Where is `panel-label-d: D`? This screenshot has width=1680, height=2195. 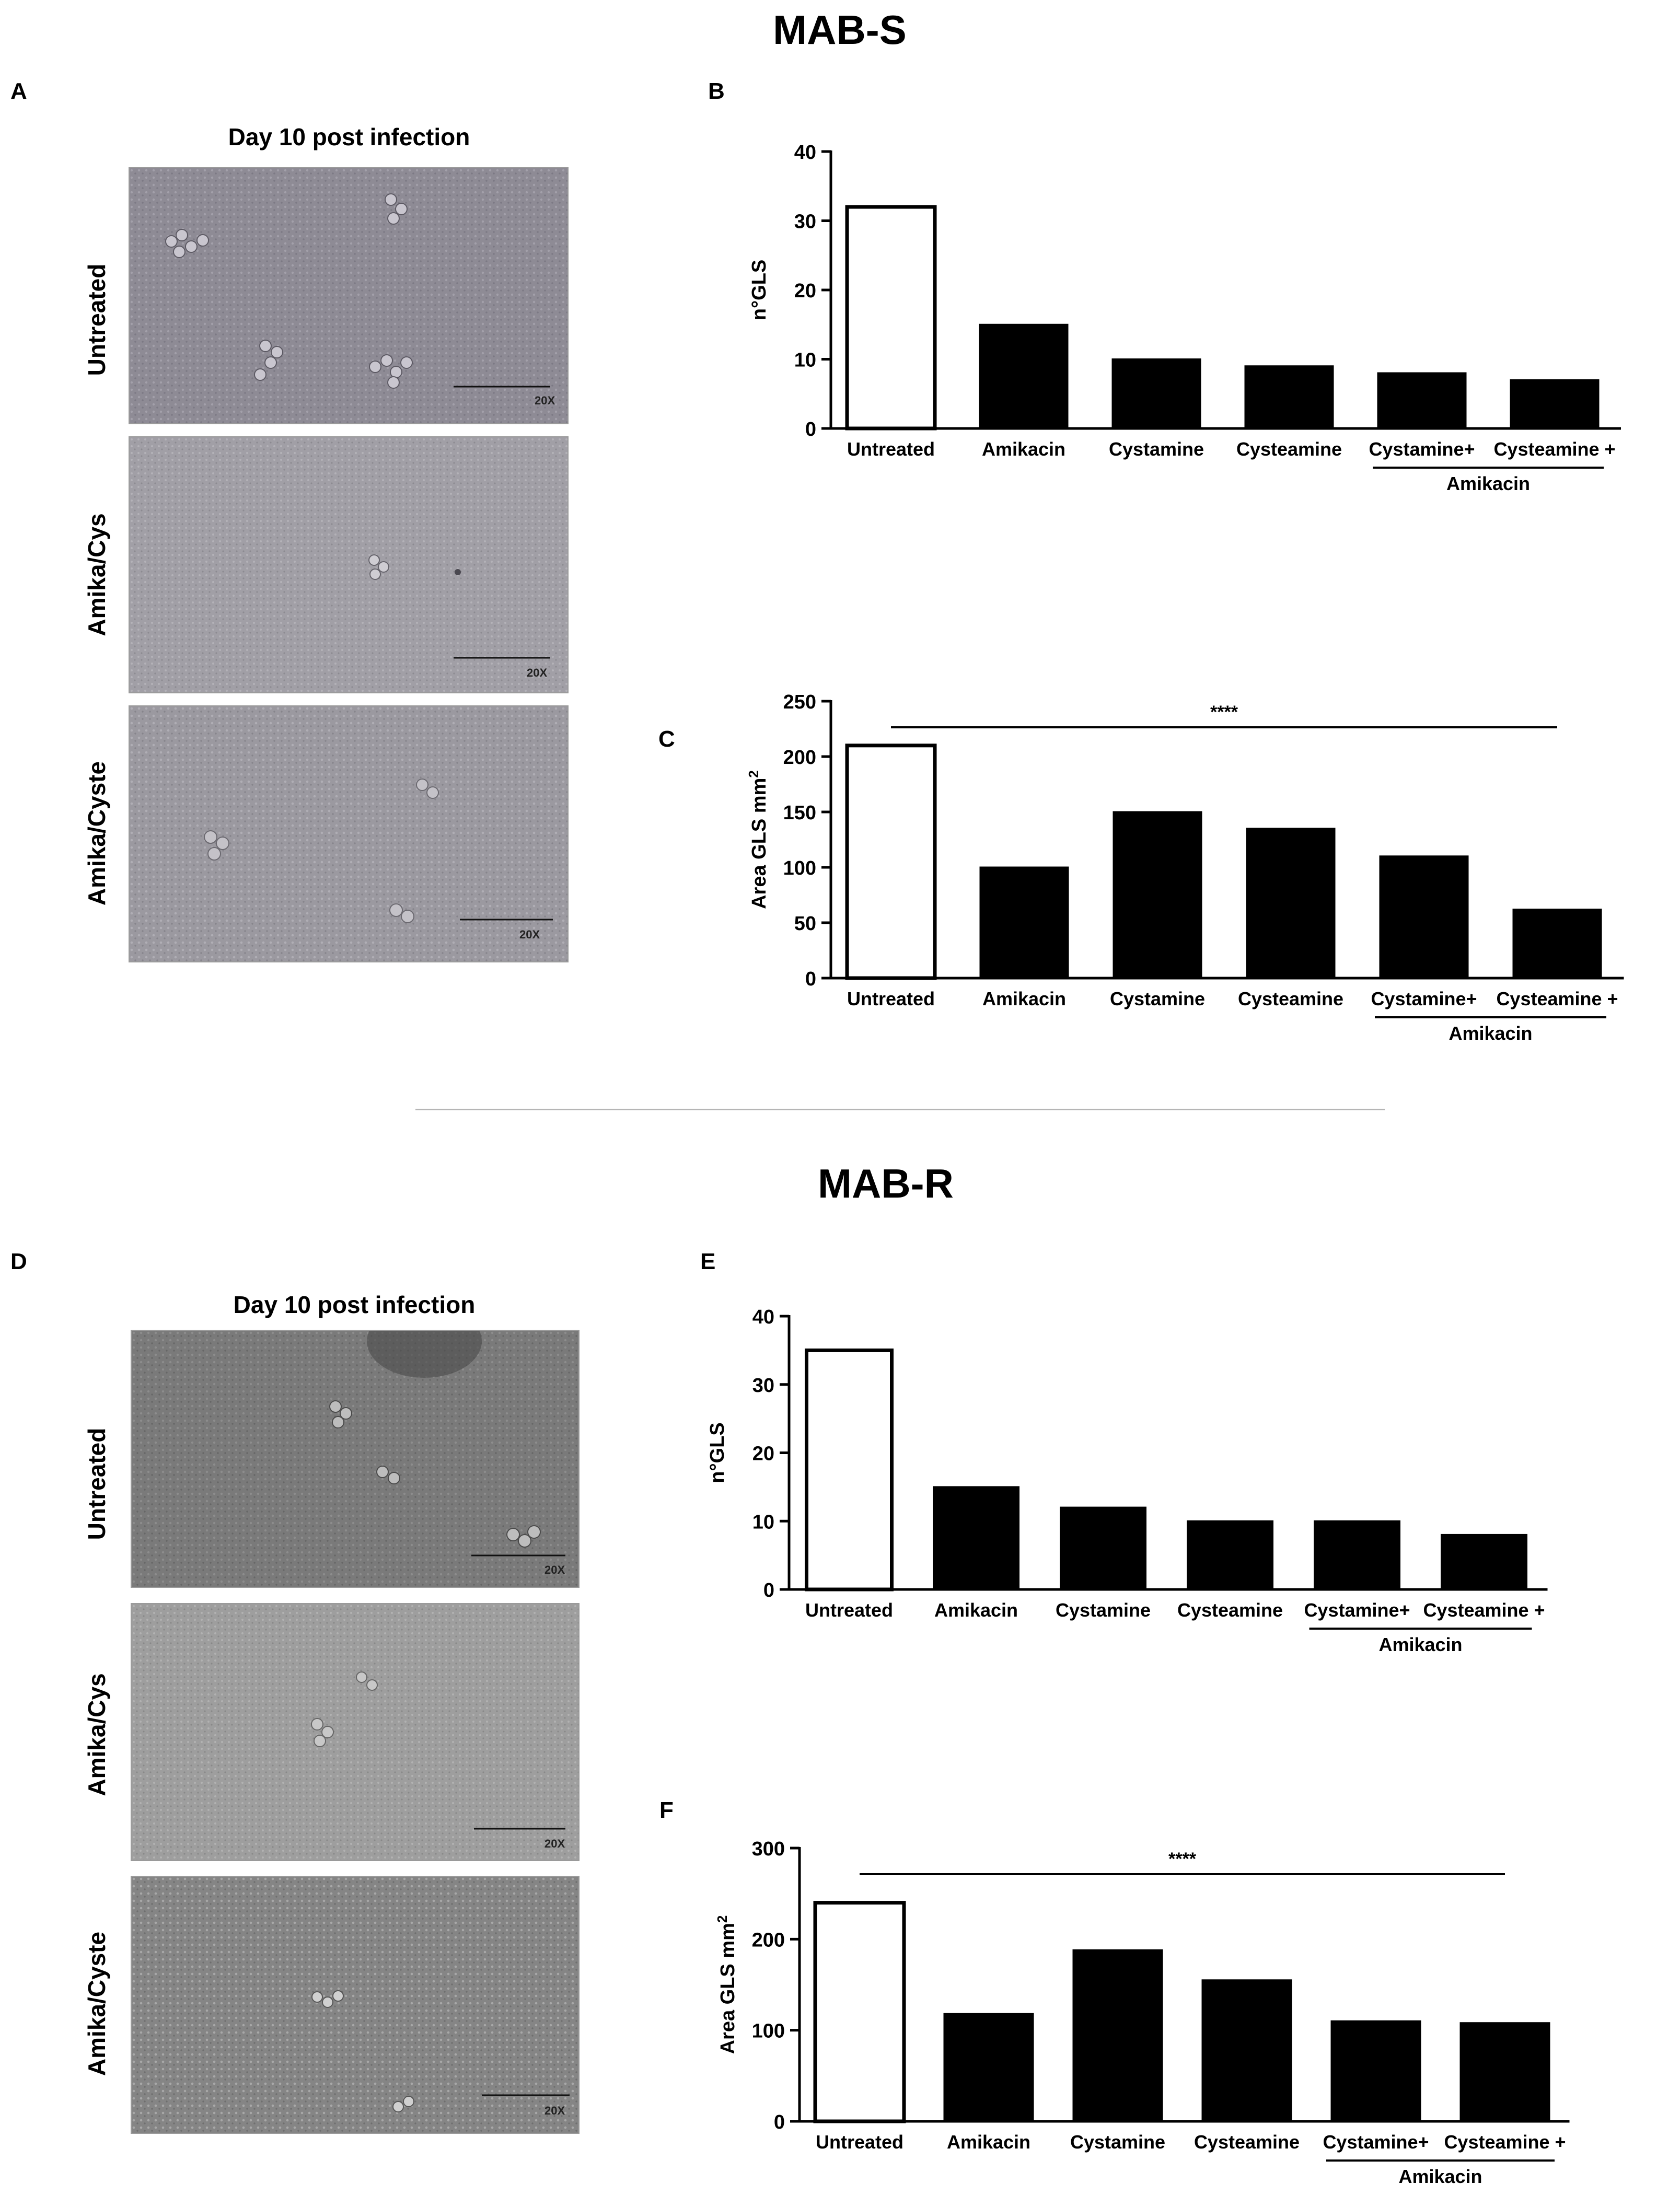 panel-label-d: D is located at coordinates (18, 1261).